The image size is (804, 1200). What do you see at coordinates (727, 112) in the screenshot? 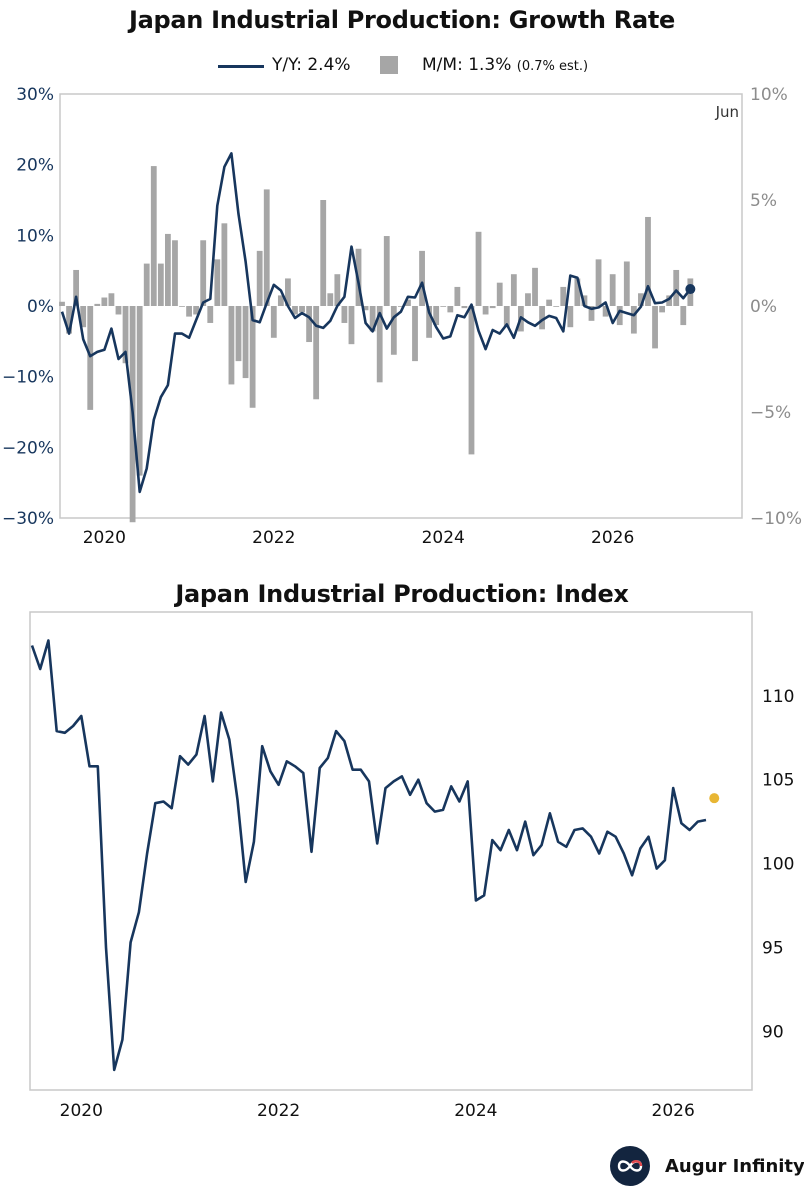
I see `latest-month-annotation: Jun` at bounding box center [727, 112].